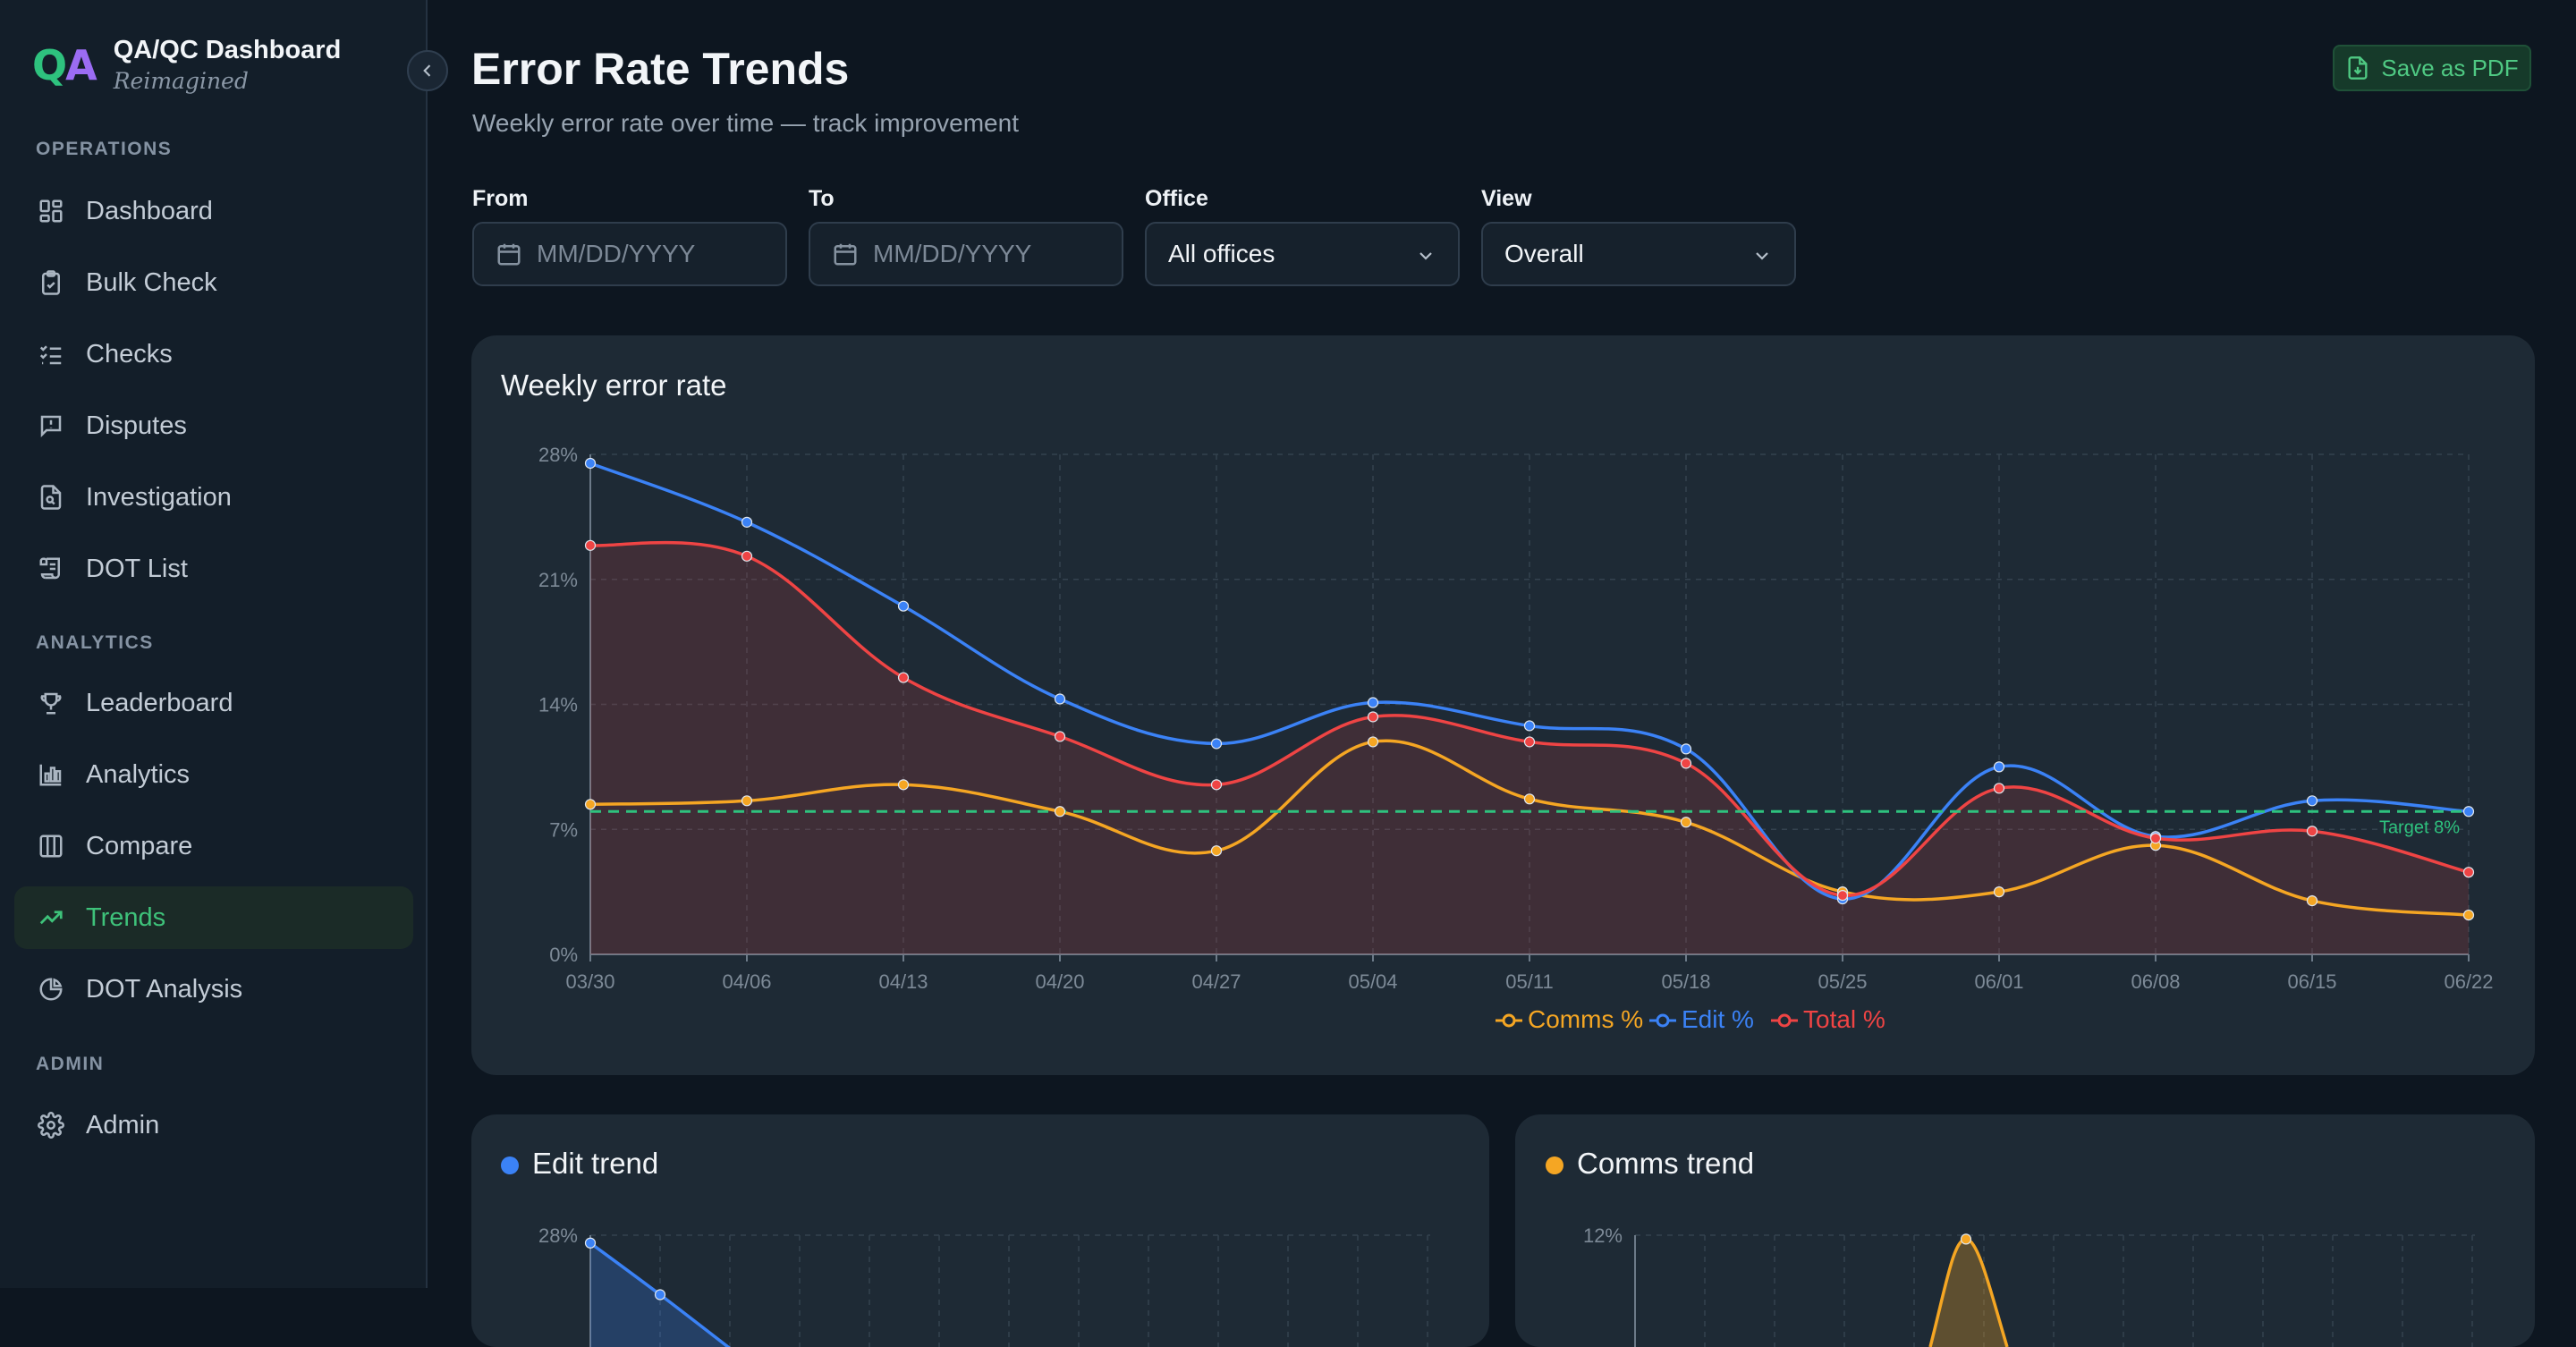 Image resolution: width=2576 pixels, height=1347 pixels. I want to click on sidebar-item-admin: Admin, so click(213, 1125).